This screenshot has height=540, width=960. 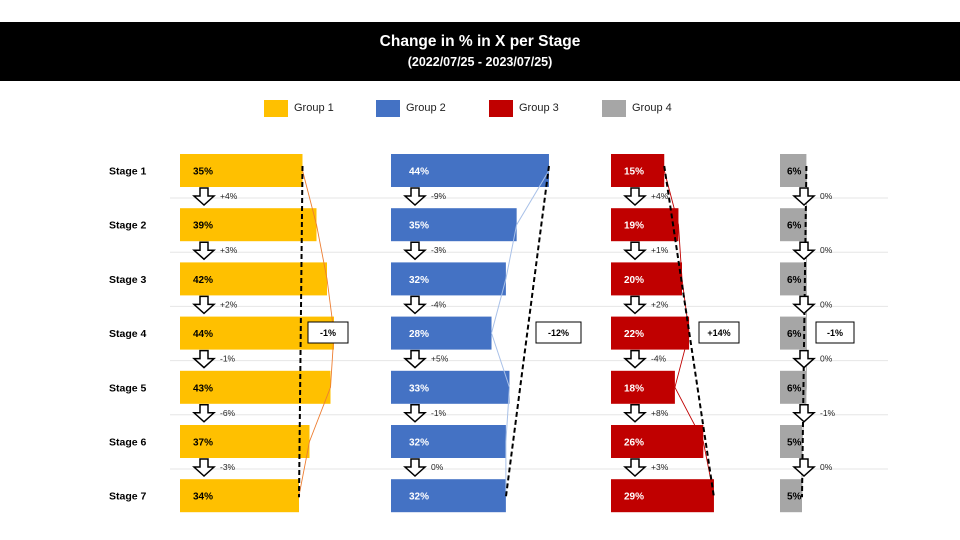 What do you see at coordinates (419, 280) in the screenshot?
I see `bar-value-label: 32%` at bounding box center [419, 280].